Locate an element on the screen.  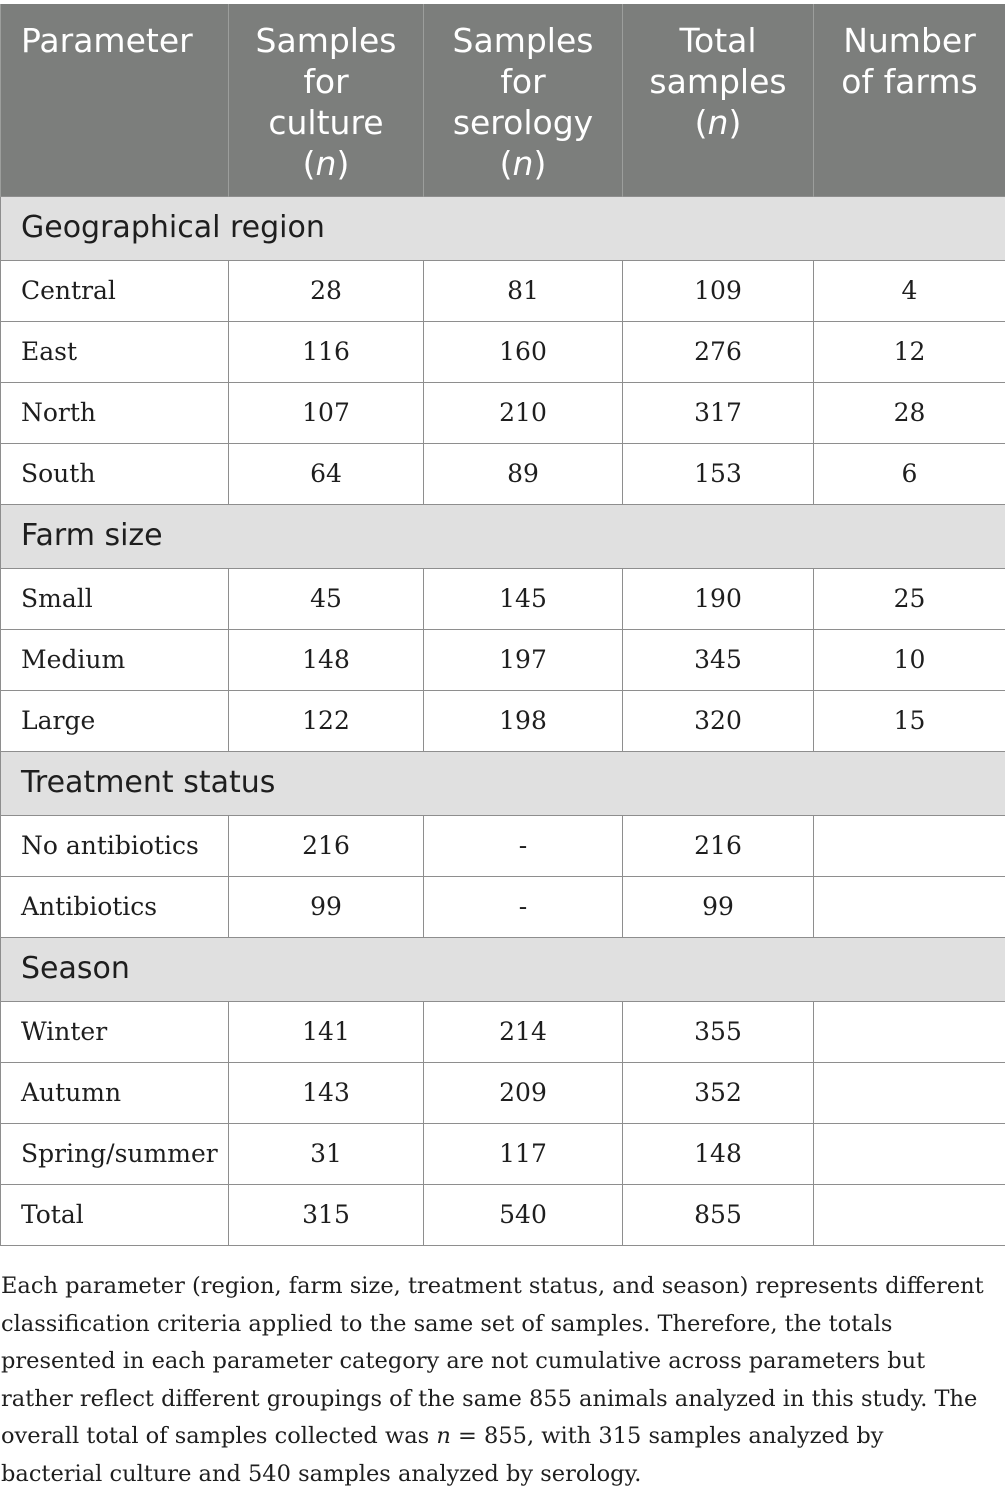
cell-total: 148 is located at coordinates (718, 1153).